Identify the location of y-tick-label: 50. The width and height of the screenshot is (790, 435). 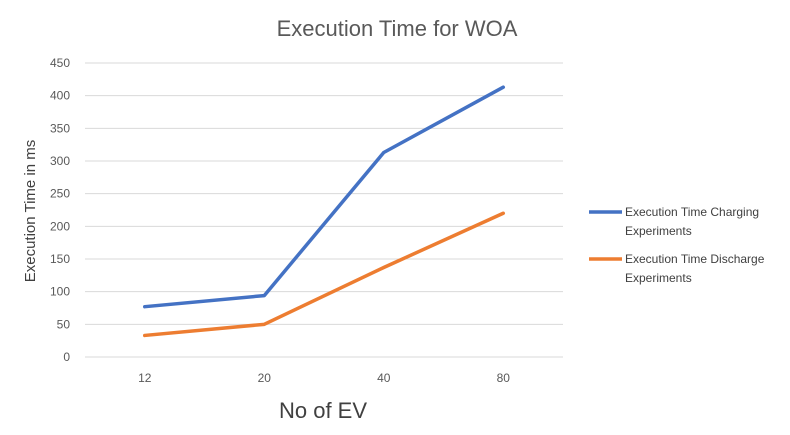
(64, 324).